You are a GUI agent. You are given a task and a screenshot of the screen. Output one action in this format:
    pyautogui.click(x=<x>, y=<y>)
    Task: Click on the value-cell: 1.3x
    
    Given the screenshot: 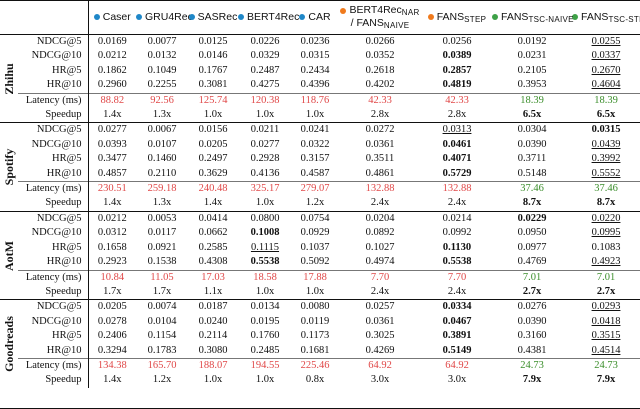 What is the action you would take?
    pyautogui.click(x=162, y=203)
    